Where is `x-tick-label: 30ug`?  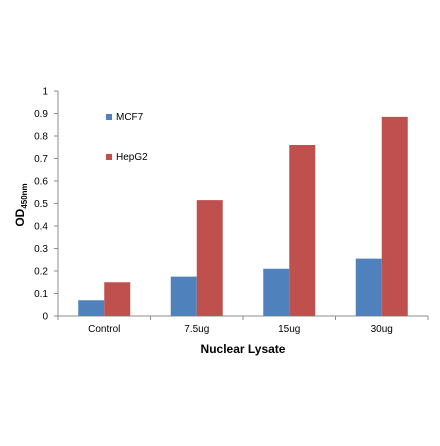 x-tick-label: 30ug is located at coordinates (382, 329).